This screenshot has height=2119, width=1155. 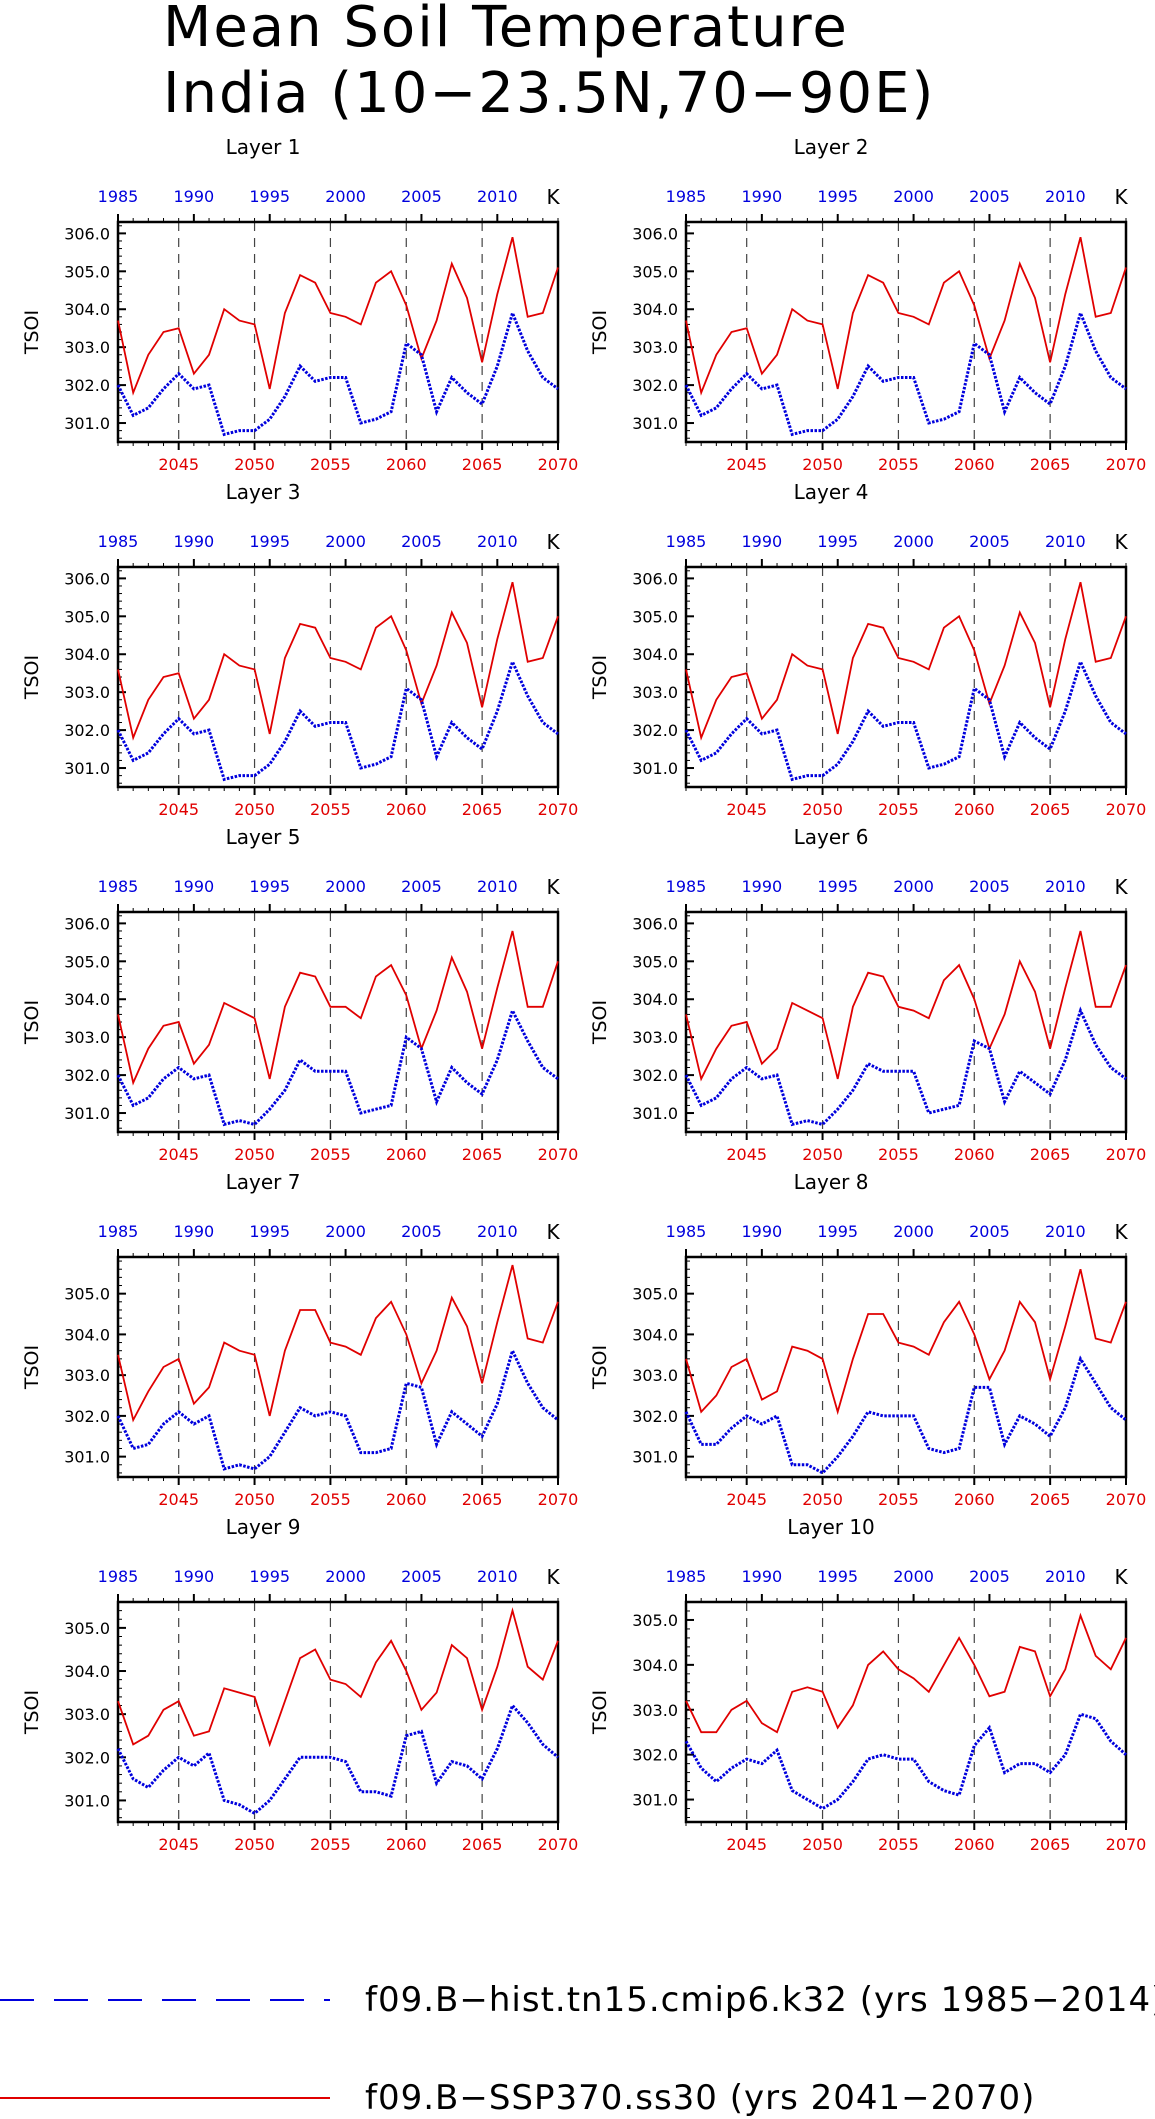 What do you see at coordinates (831, 492) in the screenshot?
I see `panel-title: Layer 4` at bounding box center [831, 492].